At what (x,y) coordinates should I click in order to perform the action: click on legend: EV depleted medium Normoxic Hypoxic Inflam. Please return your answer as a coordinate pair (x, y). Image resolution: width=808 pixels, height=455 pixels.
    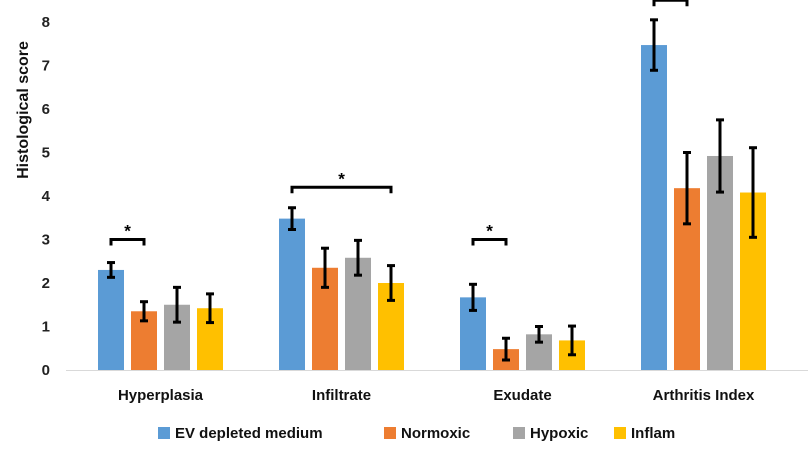
    Looking at the image, I should click on (416, 433).